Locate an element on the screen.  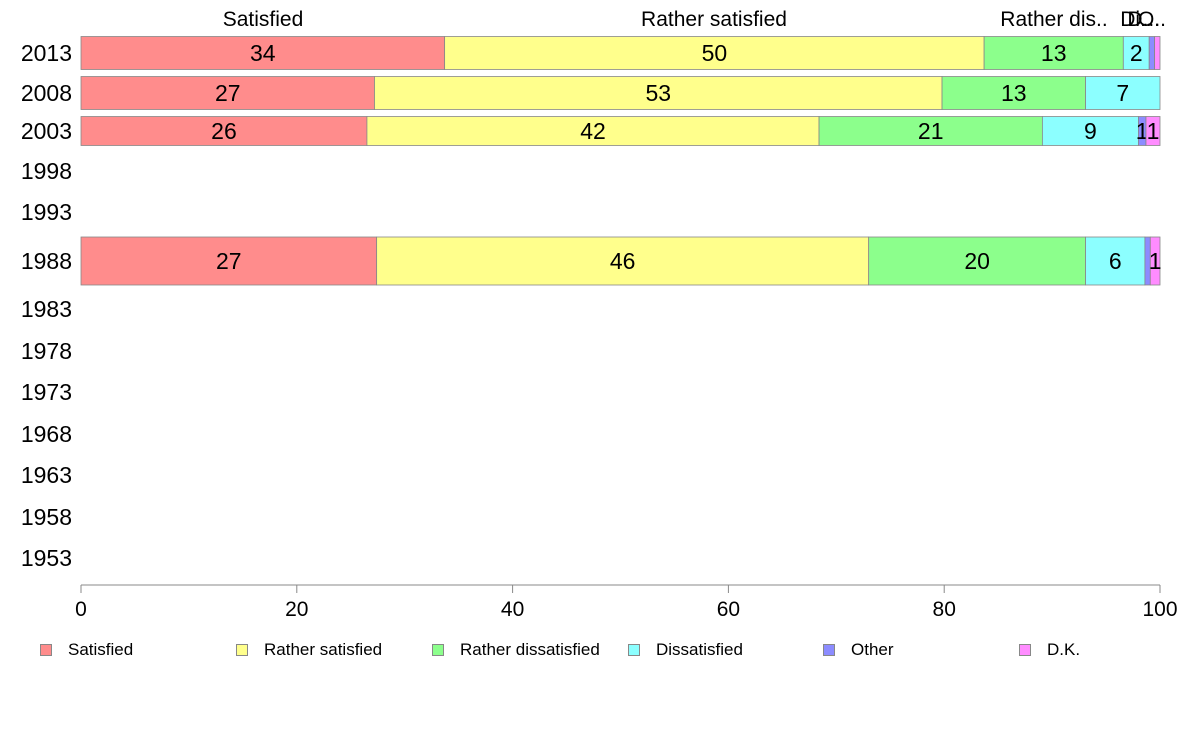
bar-1988-rather-dissatisfied is located at coordinates (977, 261).